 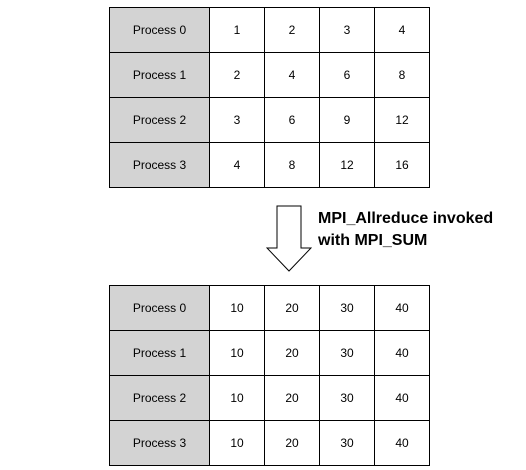 I want to click on table-row: Process 3 10 20 30 40, so click(x=269, y=443).